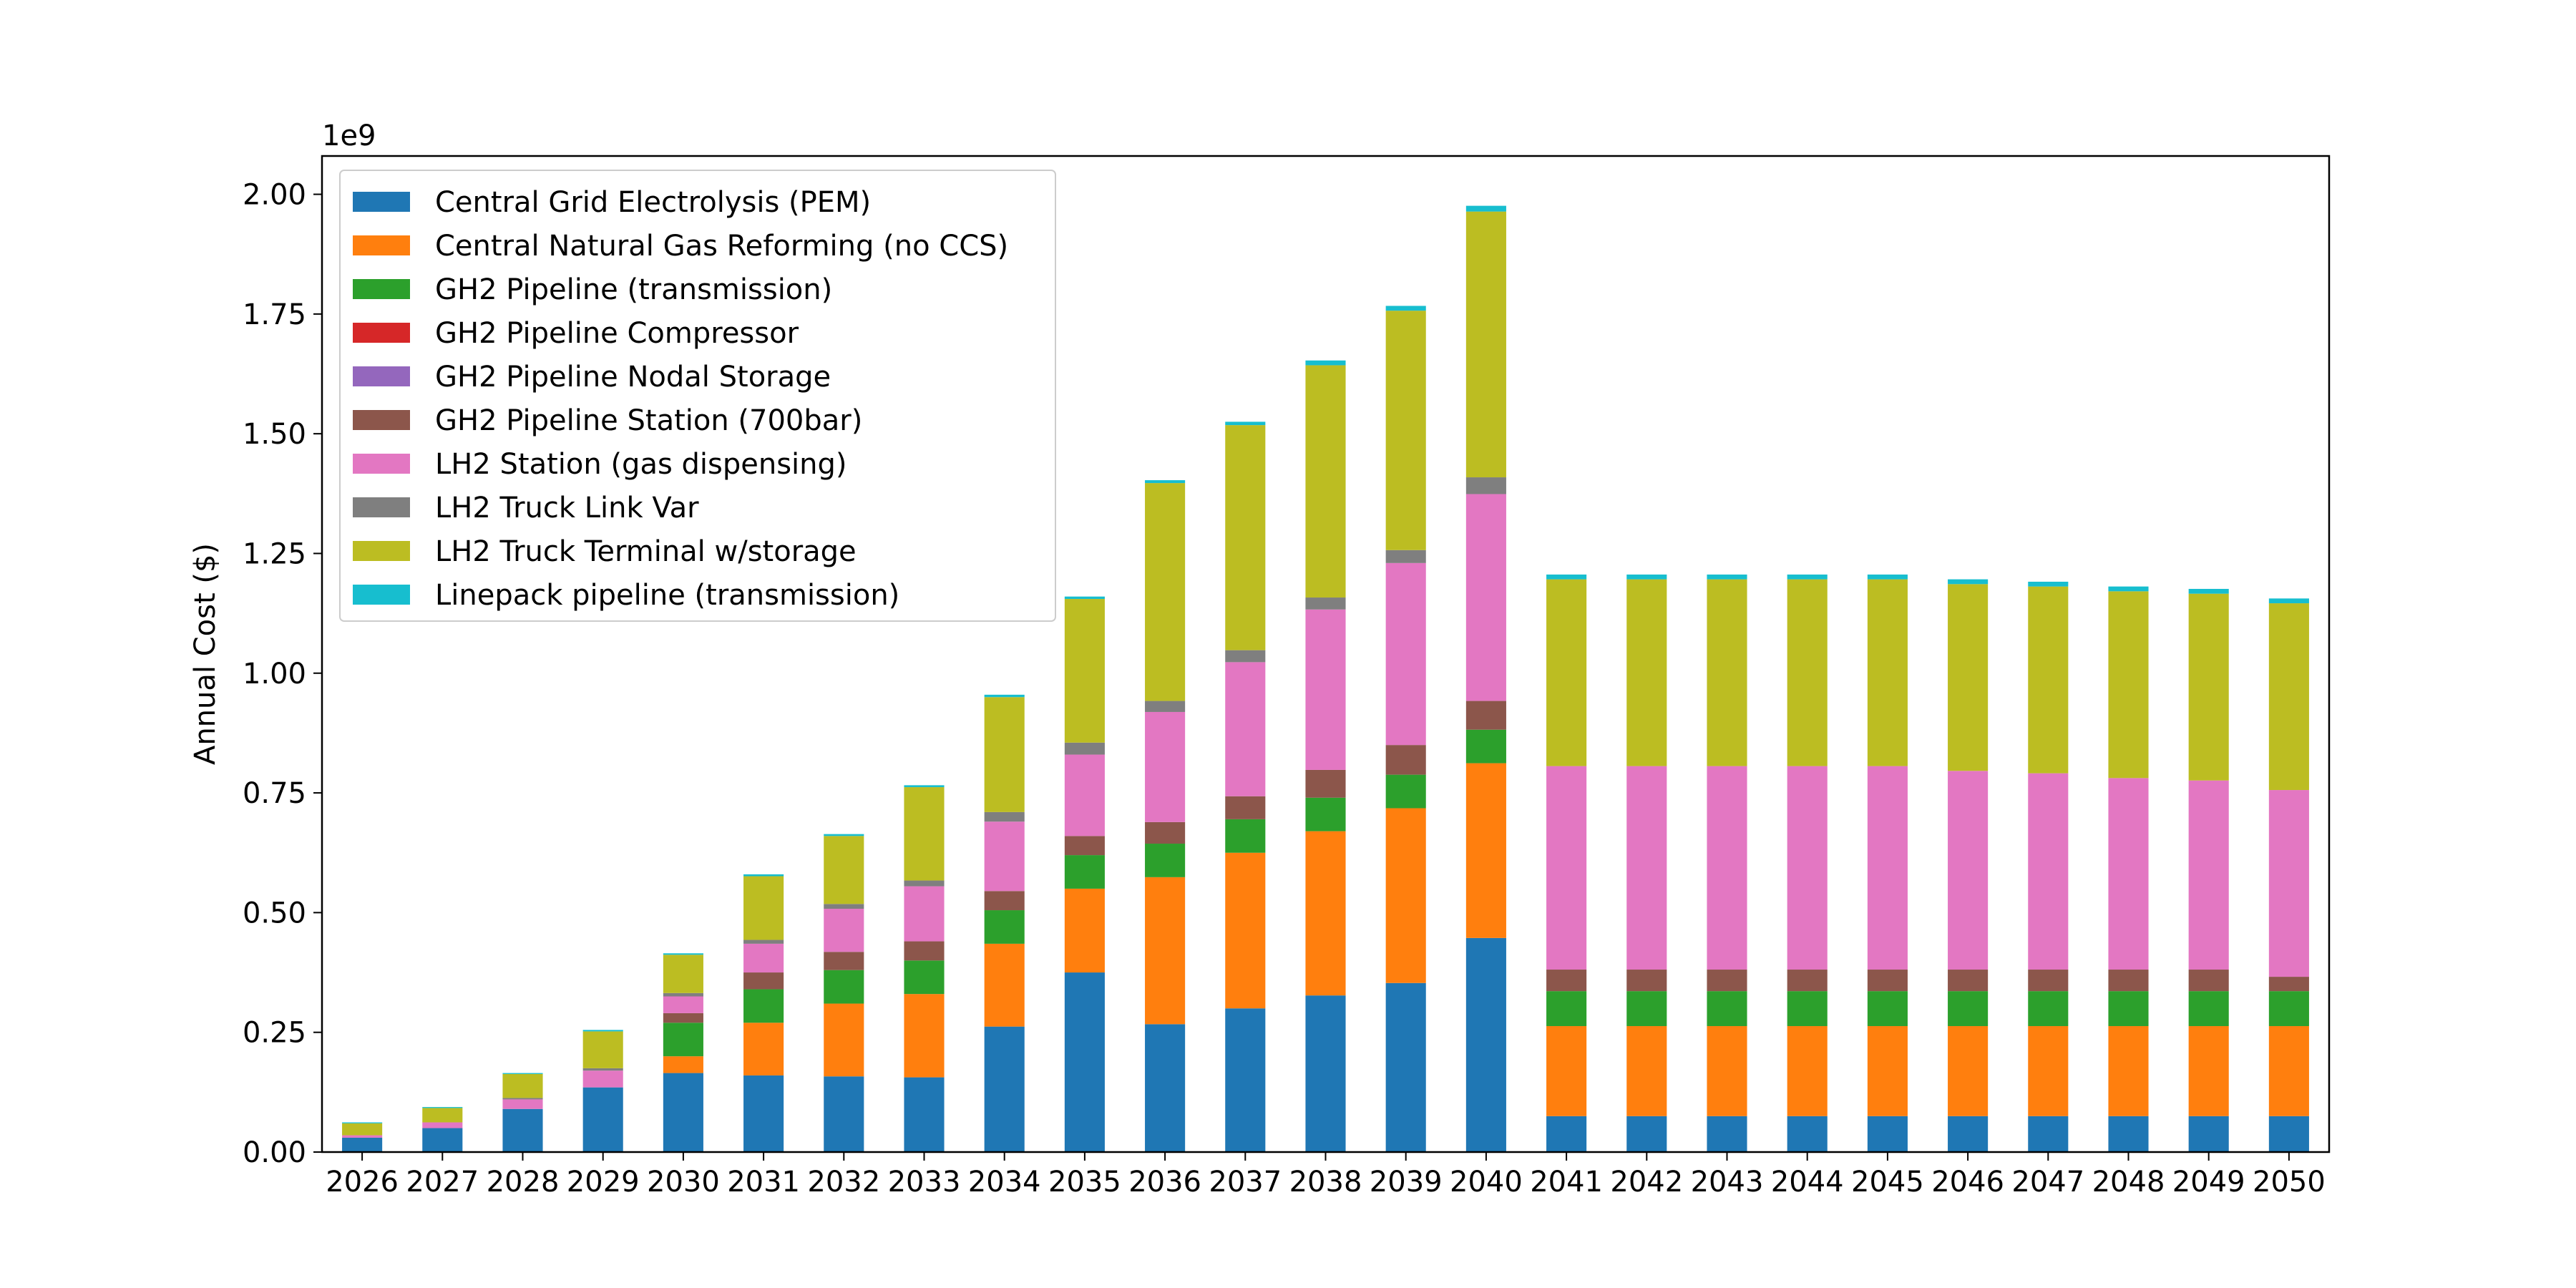 The image size is (2576, 1288). Describe the element at coordinates (683, 1182) in the screenshot. I see `x-tick-label: 2030` at that location.